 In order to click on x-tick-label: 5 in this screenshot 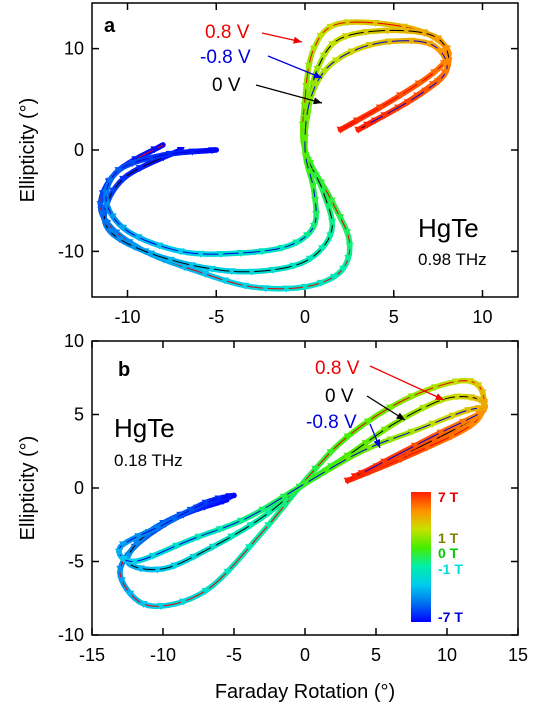, I will do `click(376, 655)`.